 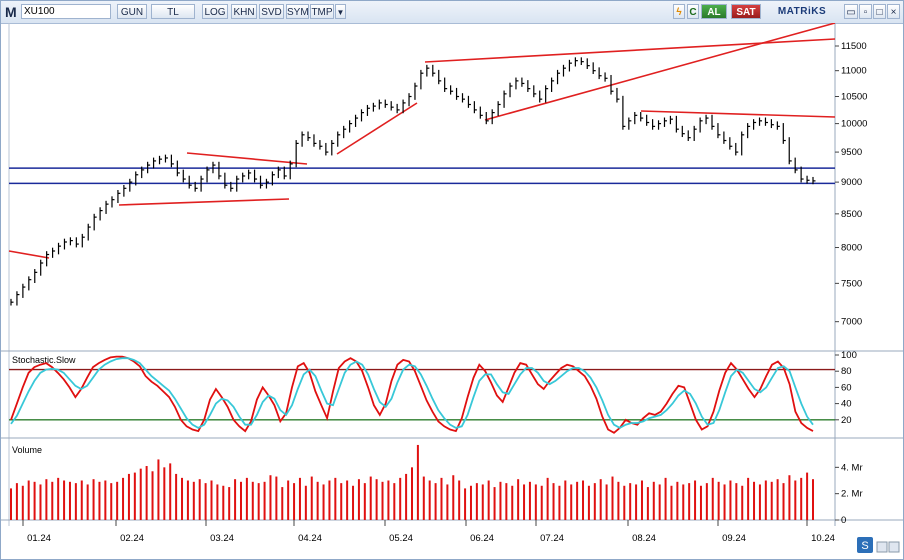 What do you see at coordinates (865, 11) in the screenshot?
I see `minimize-window-icon: ▫` at bounding box center [865, 11].